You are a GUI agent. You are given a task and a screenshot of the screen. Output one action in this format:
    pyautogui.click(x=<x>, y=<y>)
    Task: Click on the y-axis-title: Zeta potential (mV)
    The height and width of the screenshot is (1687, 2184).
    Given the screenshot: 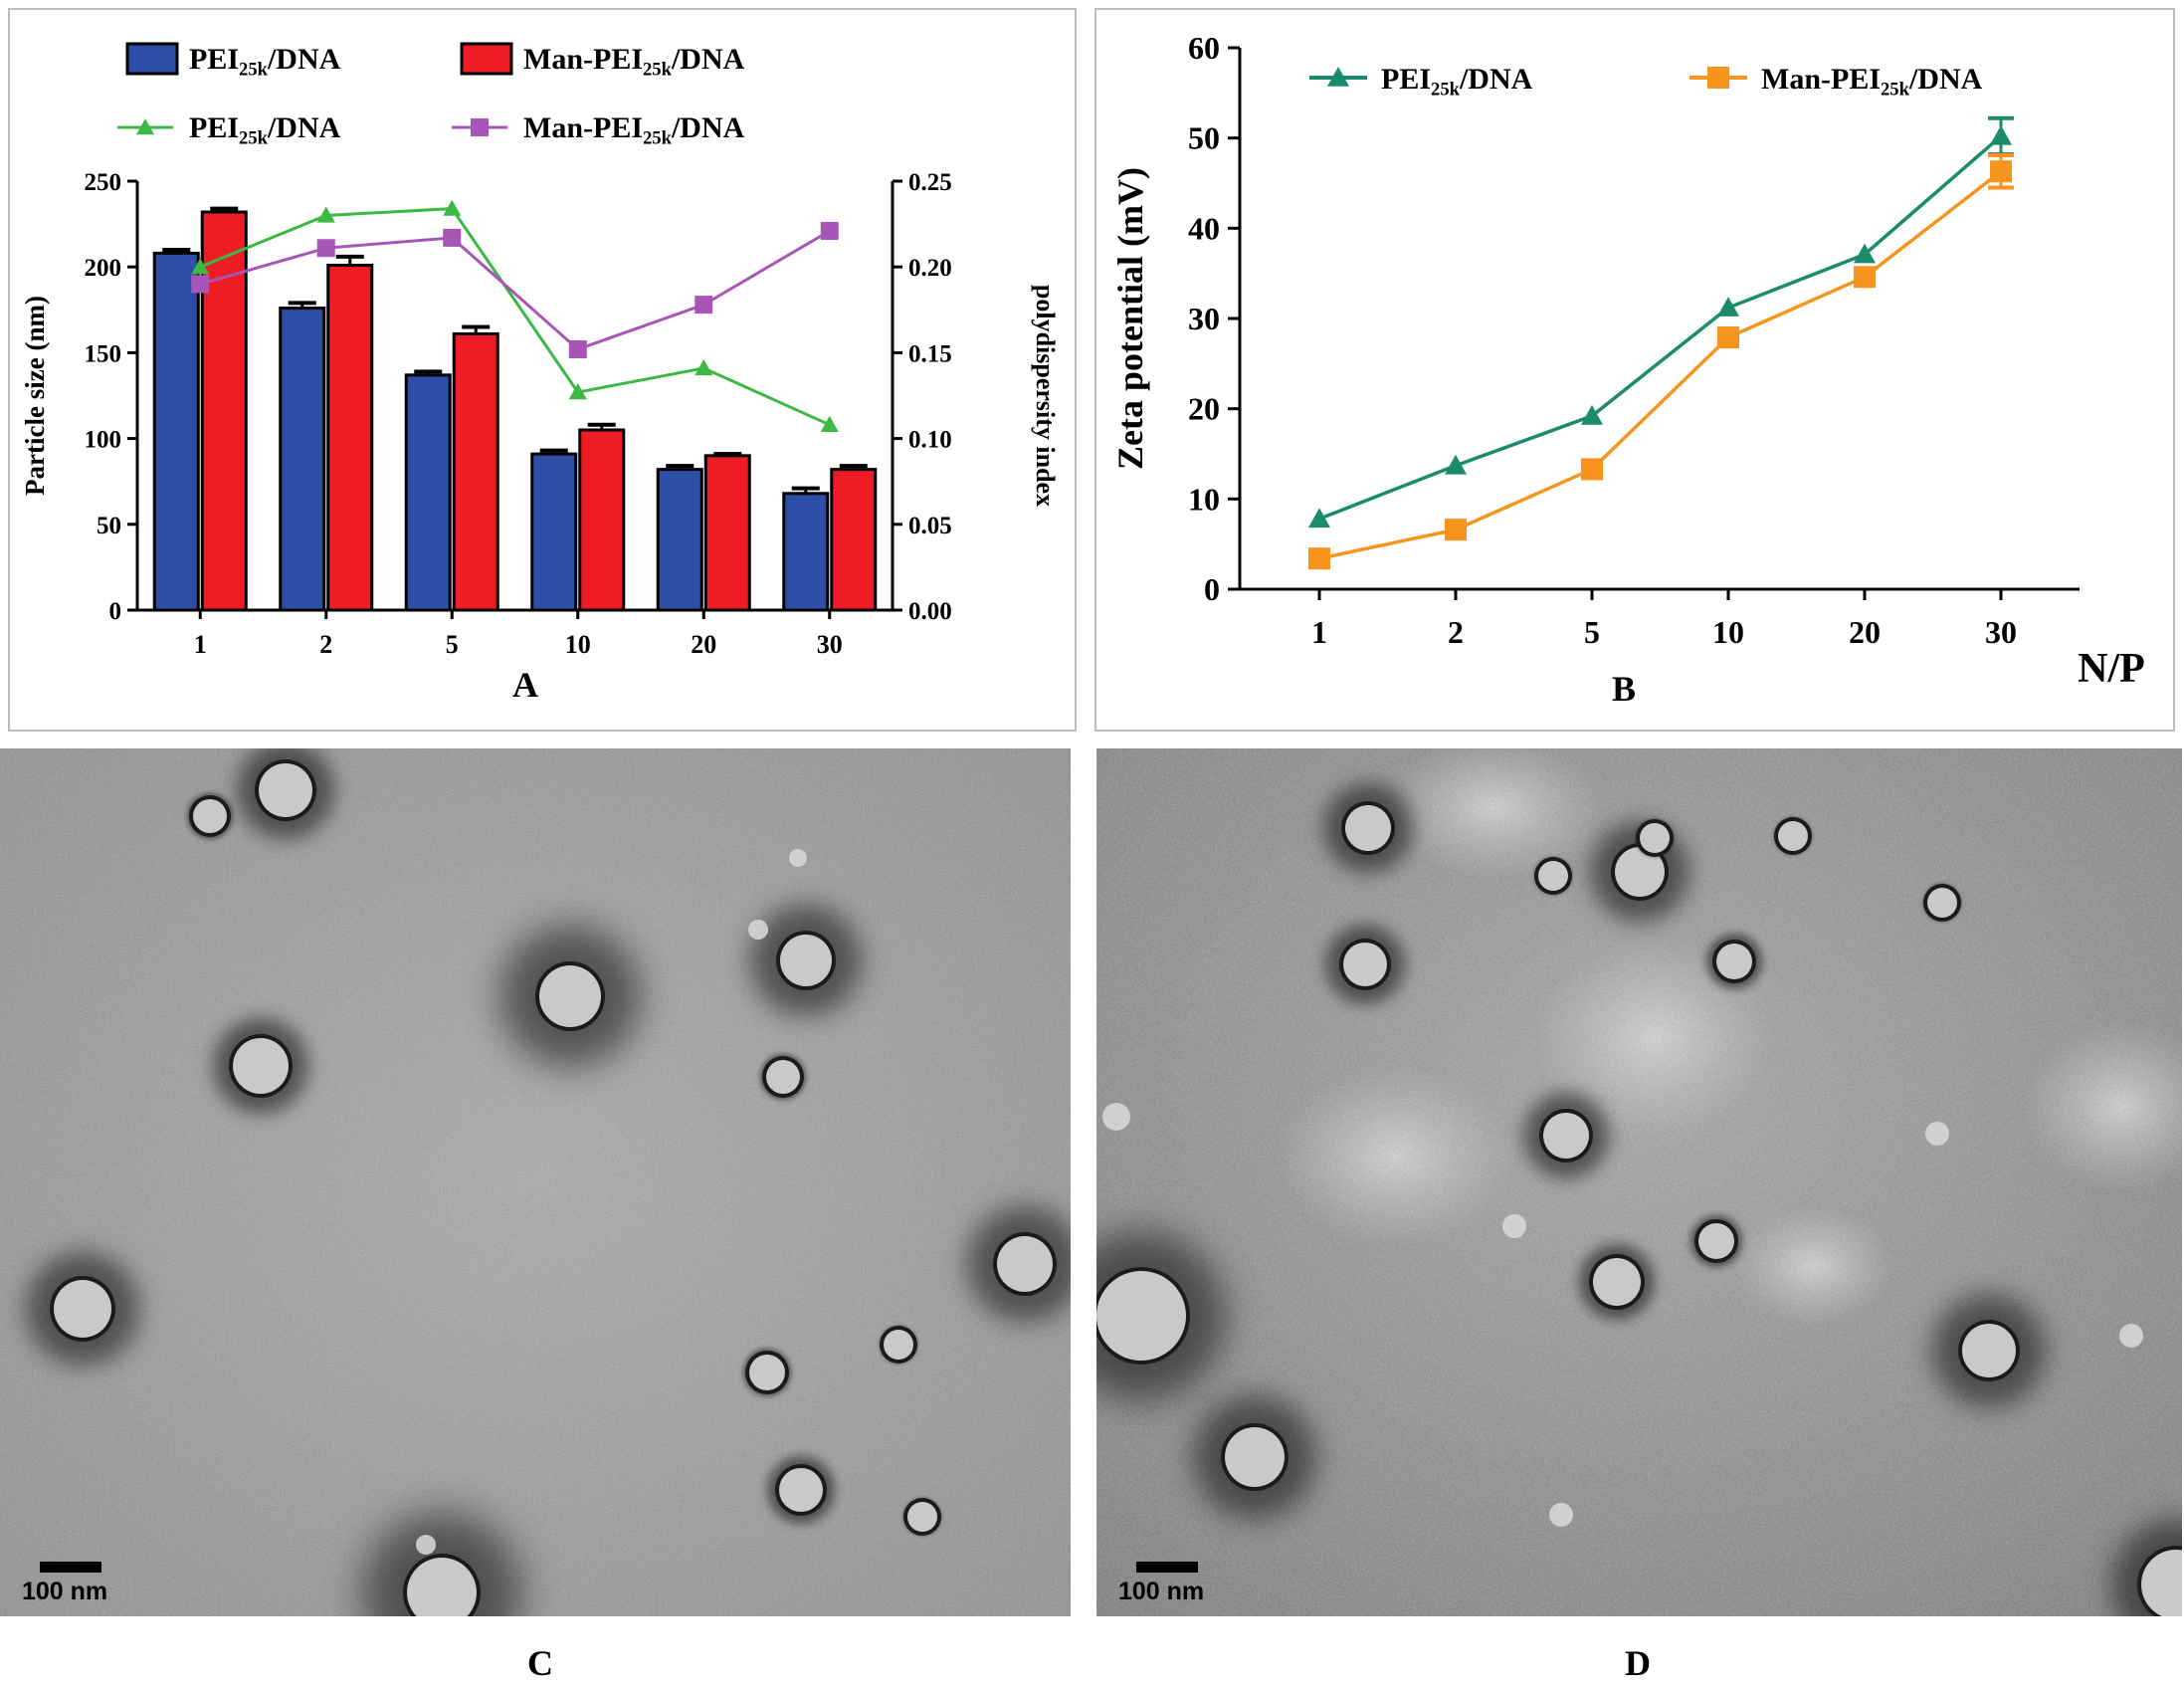 What is the action you would take?
    pyautogui.click(x=1130, y=318)
    